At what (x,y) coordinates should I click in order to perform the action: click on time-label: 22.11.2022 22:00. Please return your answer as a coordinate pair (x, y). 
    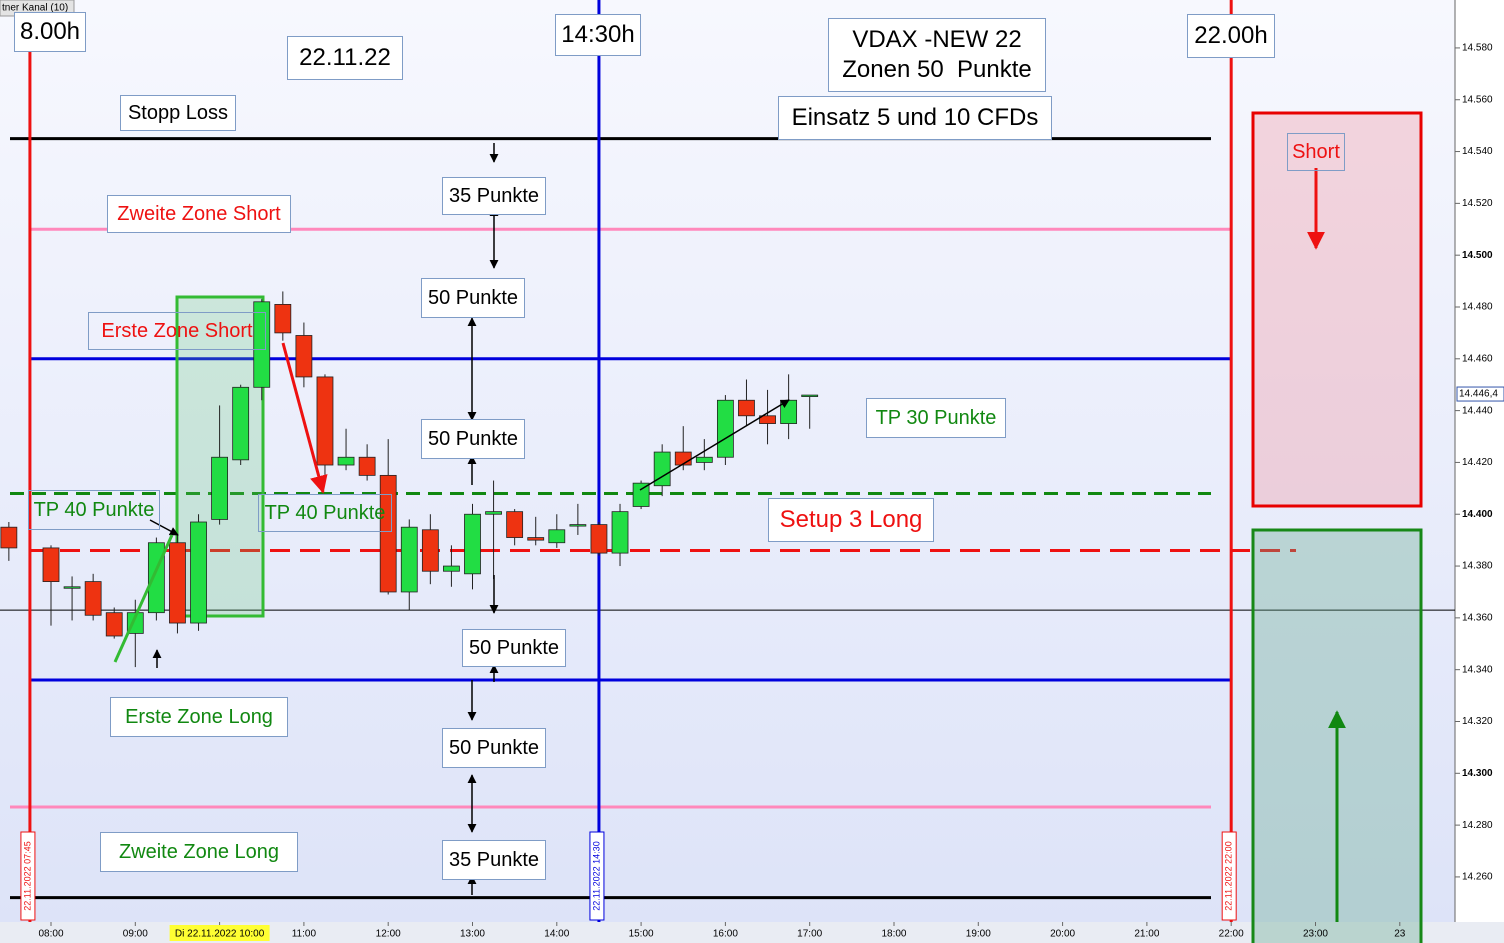
    Looking at the image, I should click on (1229, 875).